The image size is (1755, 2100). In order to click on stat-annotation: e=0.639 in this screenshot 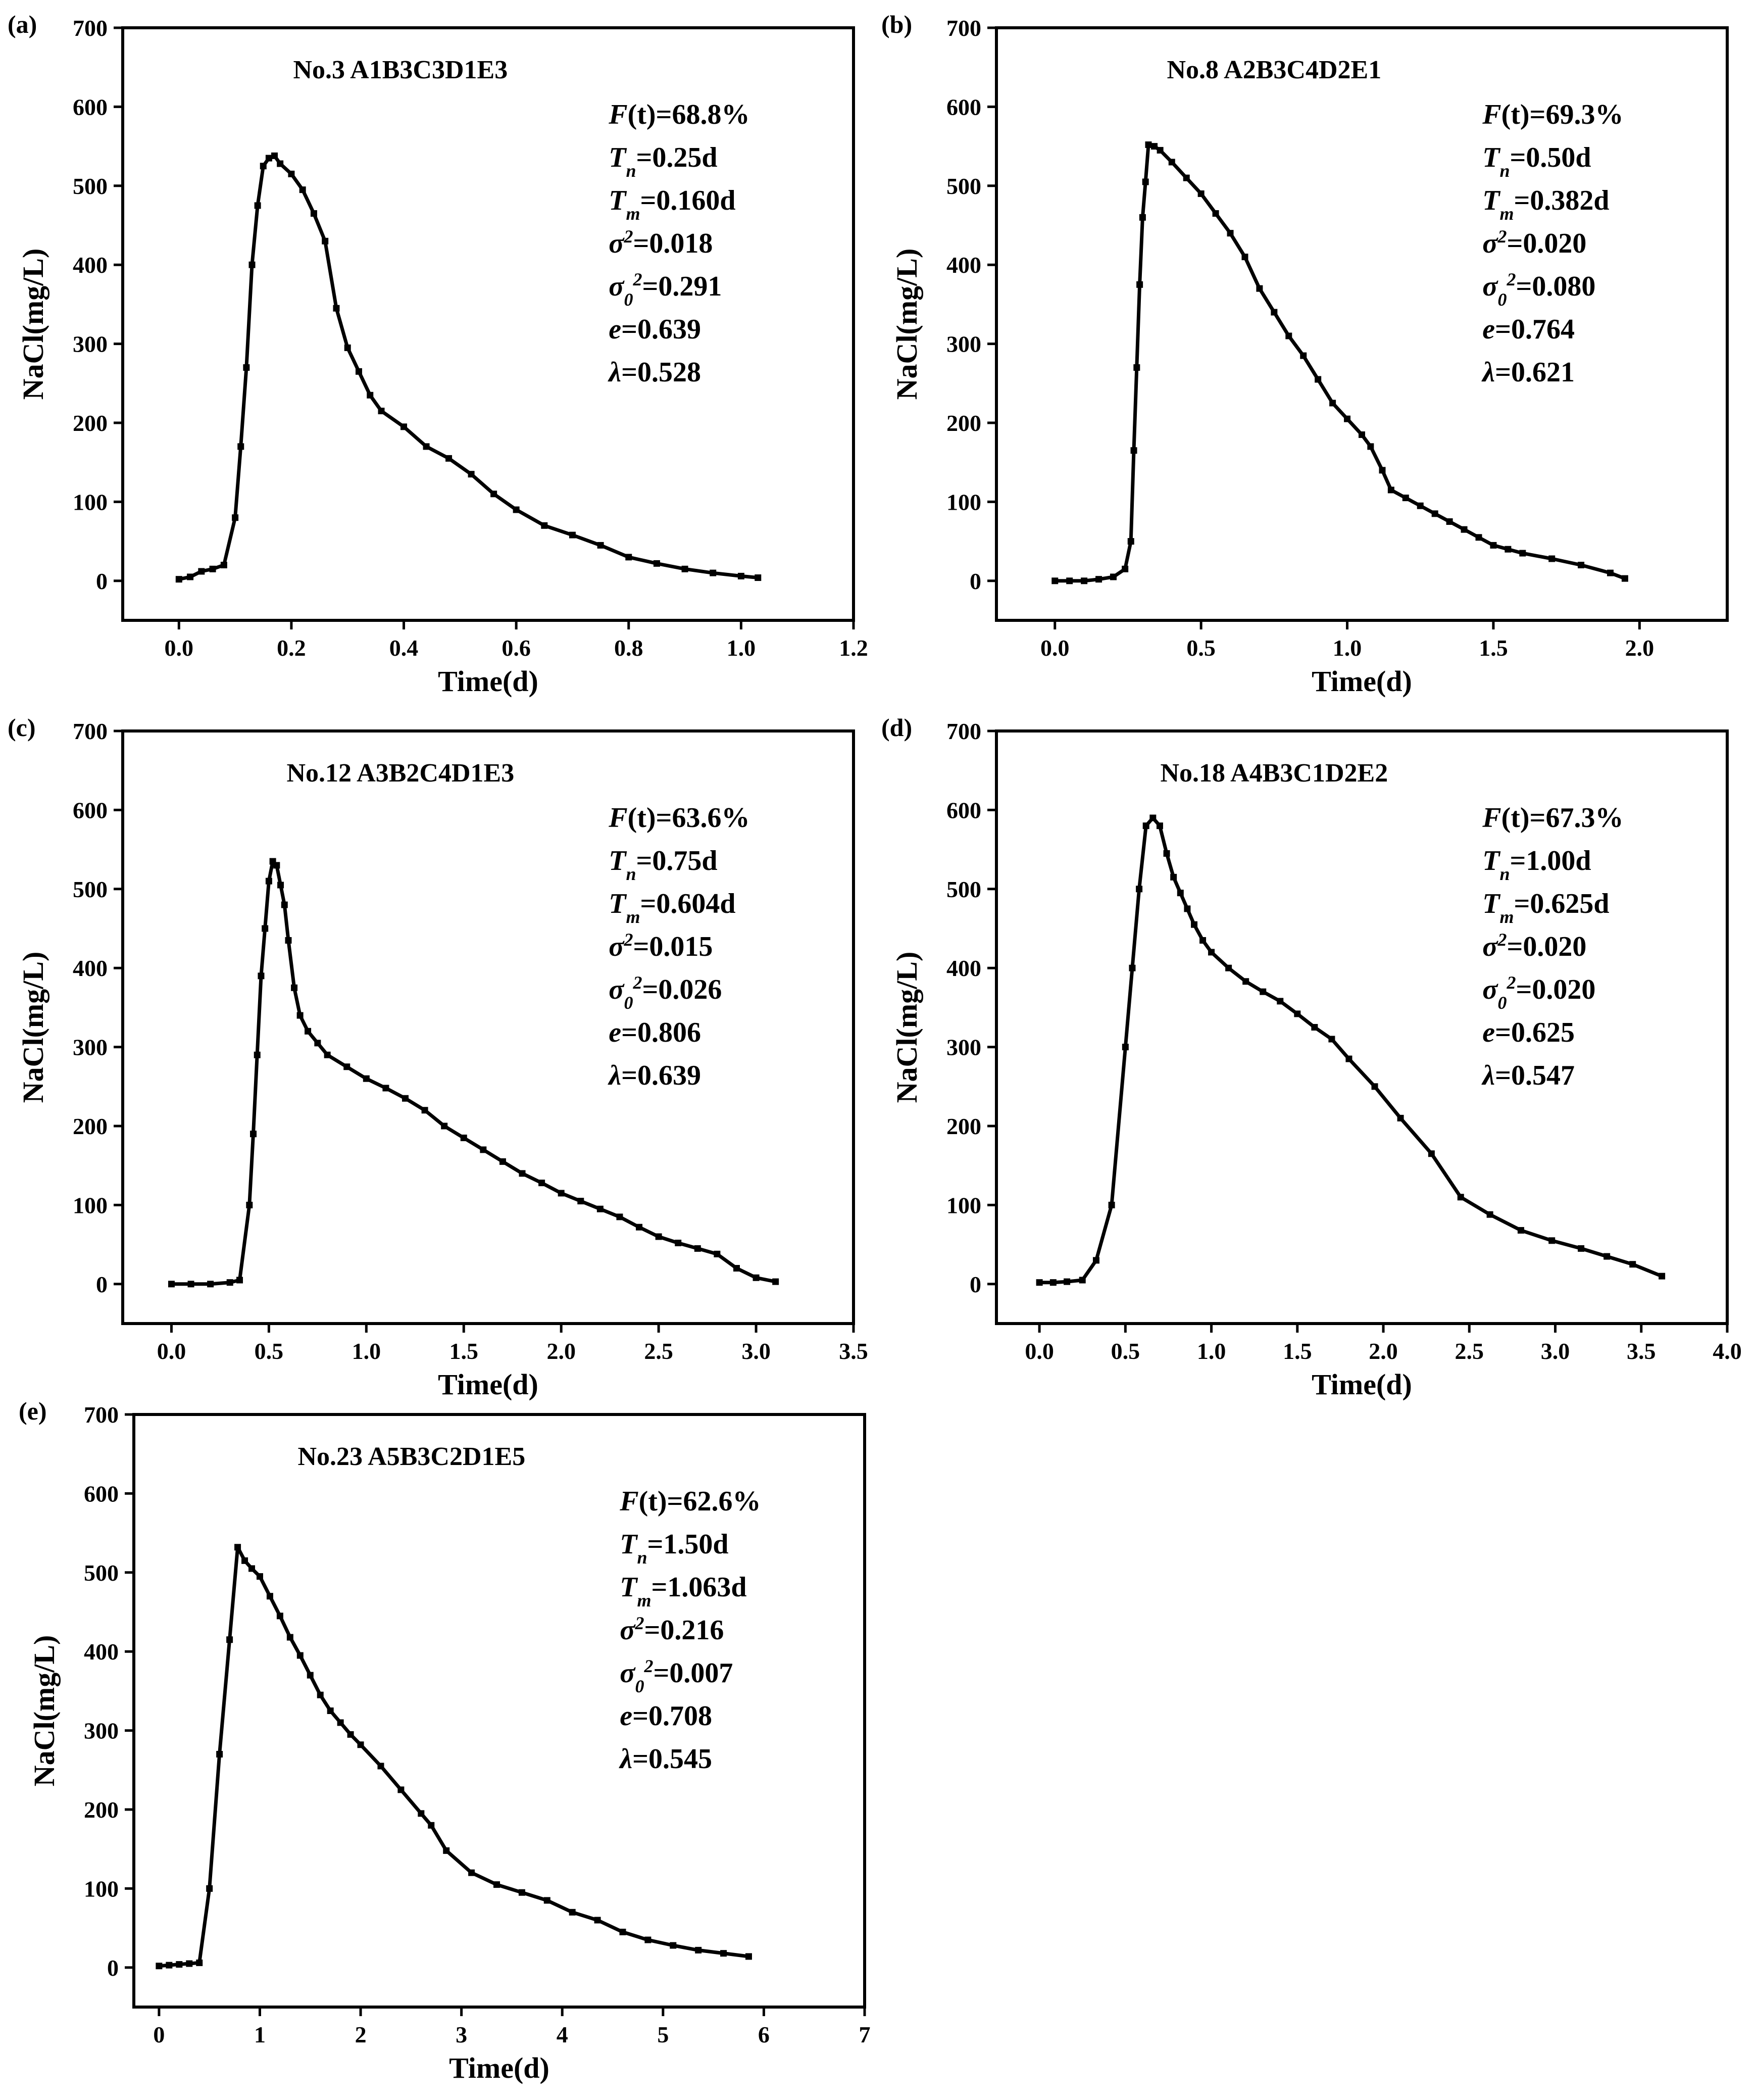, I will do `click(655, 329)`.